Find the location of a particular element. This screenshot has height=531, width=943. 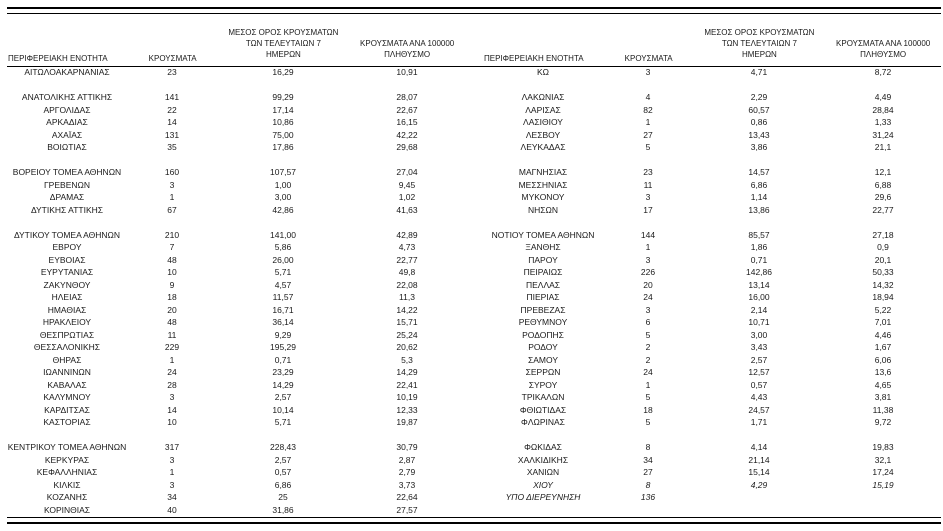

cell-cases: 17 is located at coordinates (648, 209).